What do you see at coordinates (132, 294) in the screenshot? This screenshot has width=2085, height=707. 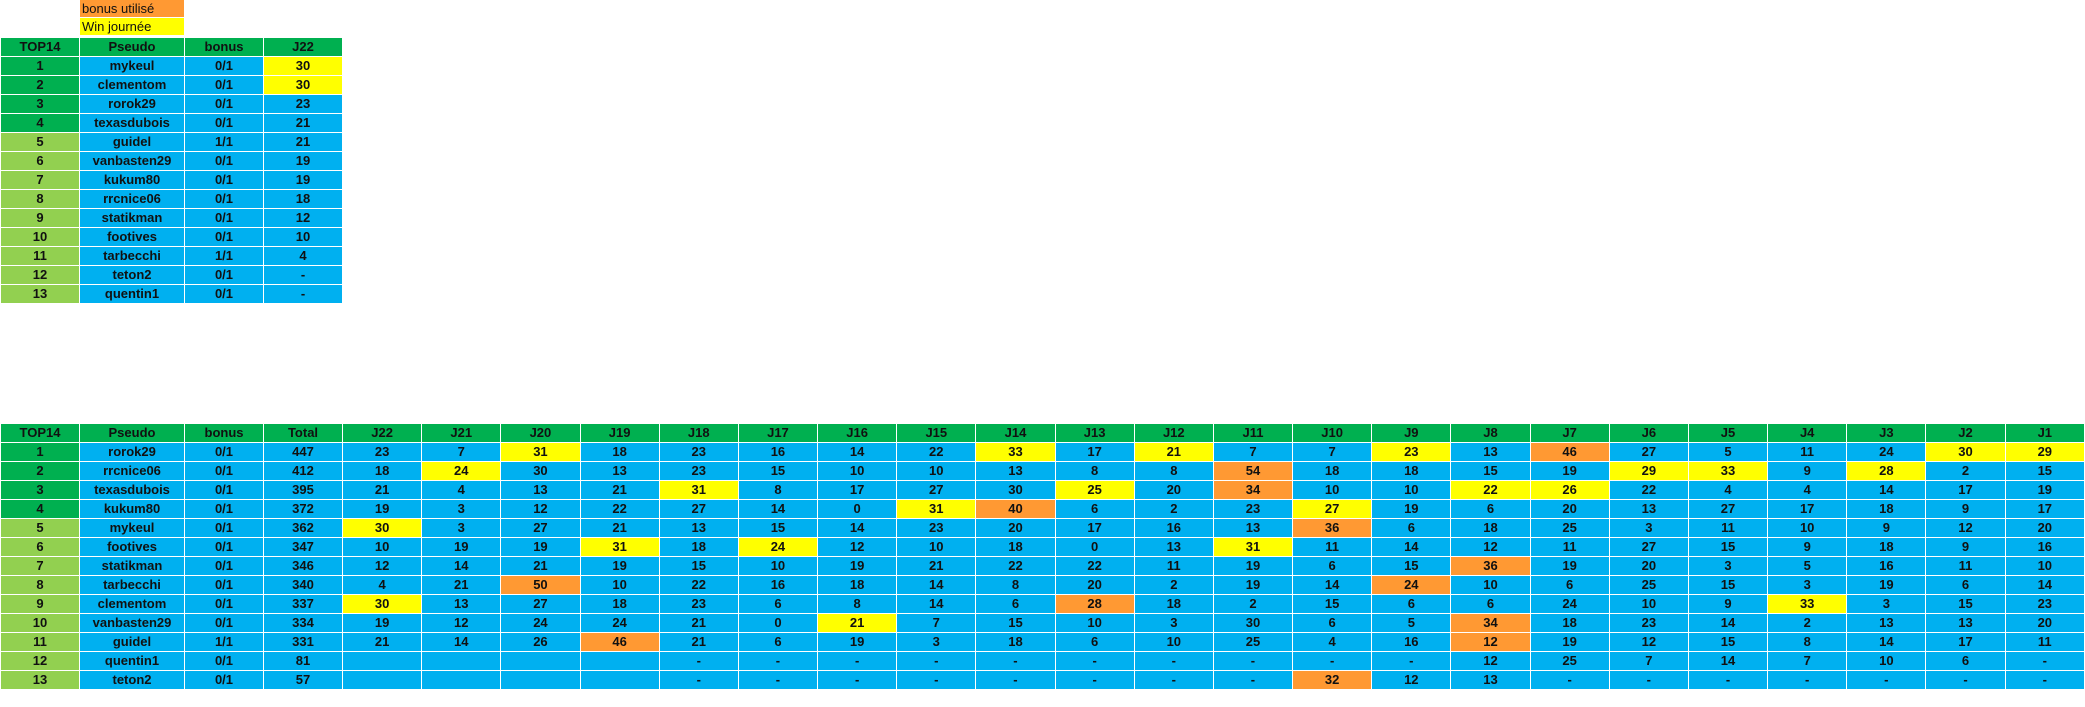 I see `pseudo-cell: quentin1` at bounding box center [132, 294].